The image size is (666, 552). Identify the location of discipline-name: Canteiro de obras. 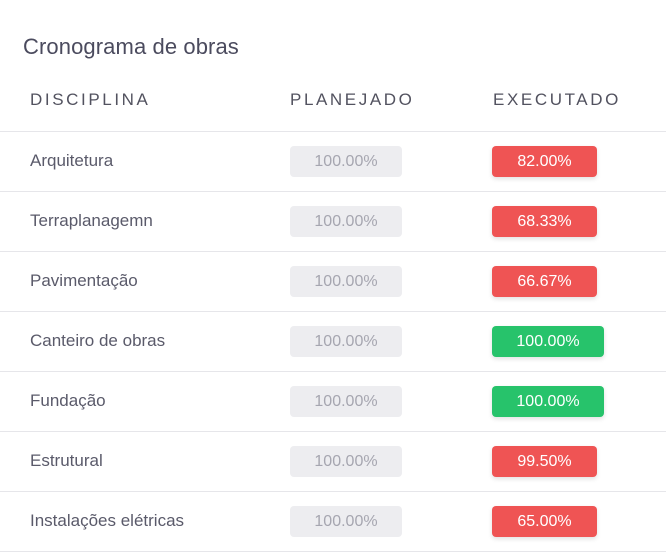
(98, 340).